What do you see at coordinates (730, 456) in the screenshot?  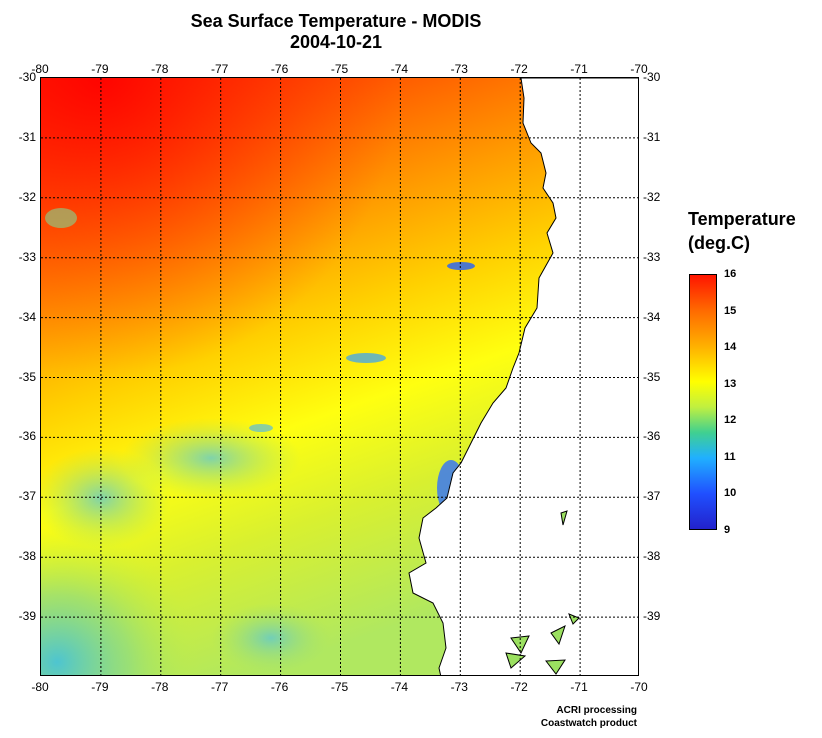 I see `colorbar-label: 11` at bounding box center [730, 456].